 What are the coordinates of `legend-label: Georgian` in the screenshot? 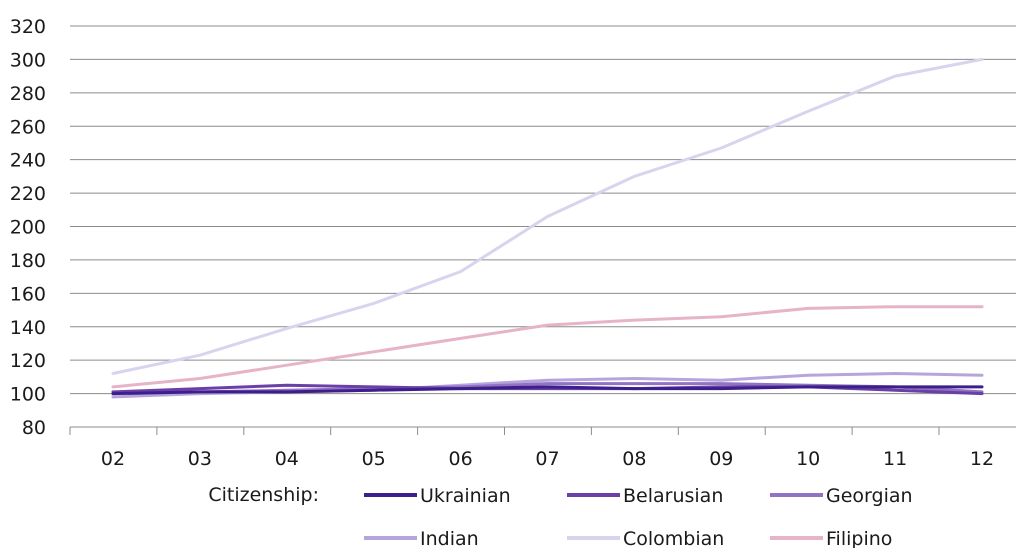 It's located at (869, 496).